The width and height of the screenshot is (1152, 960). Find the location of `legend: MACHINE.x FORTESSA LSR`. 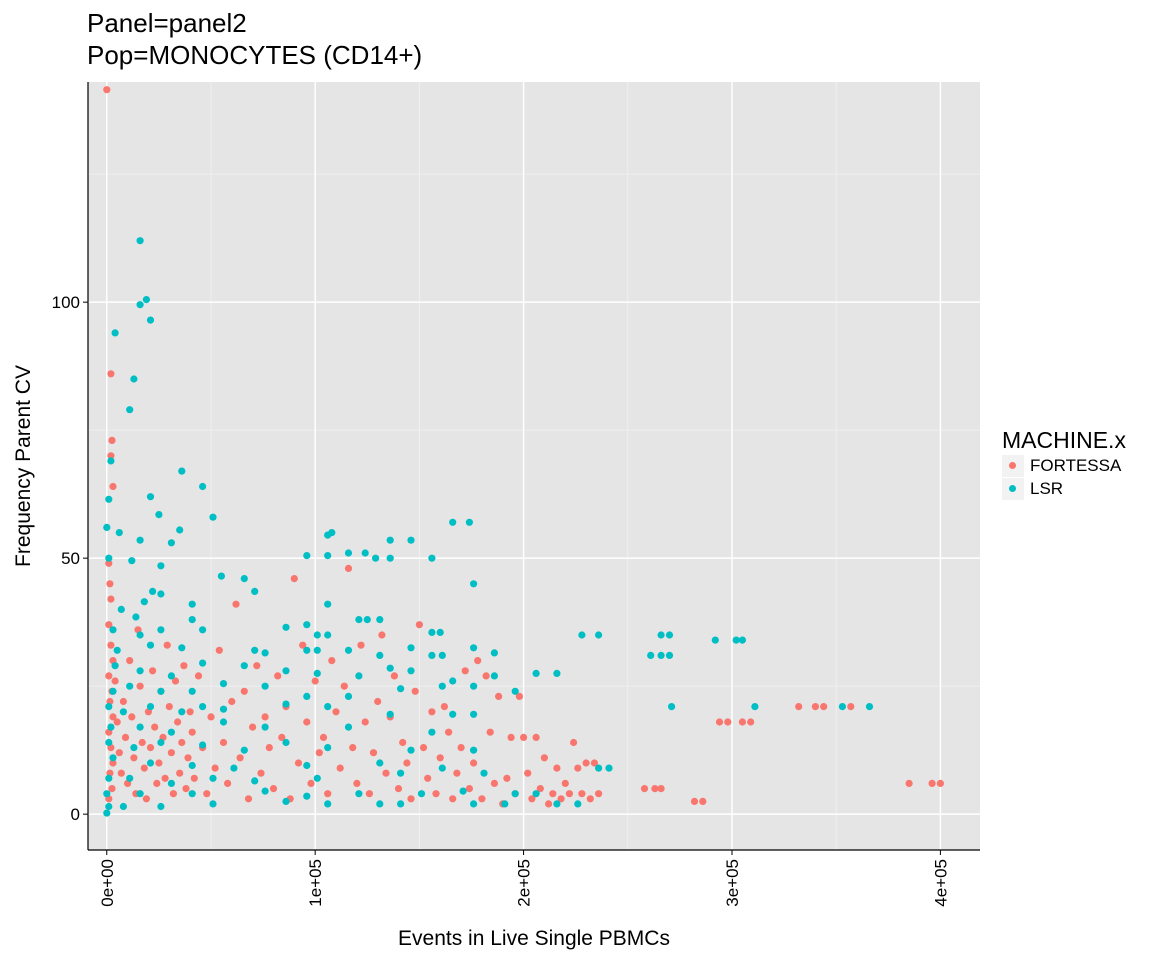

legend: MACHINE.x FORTESSA LSR is located at coordinates (1064, 463).